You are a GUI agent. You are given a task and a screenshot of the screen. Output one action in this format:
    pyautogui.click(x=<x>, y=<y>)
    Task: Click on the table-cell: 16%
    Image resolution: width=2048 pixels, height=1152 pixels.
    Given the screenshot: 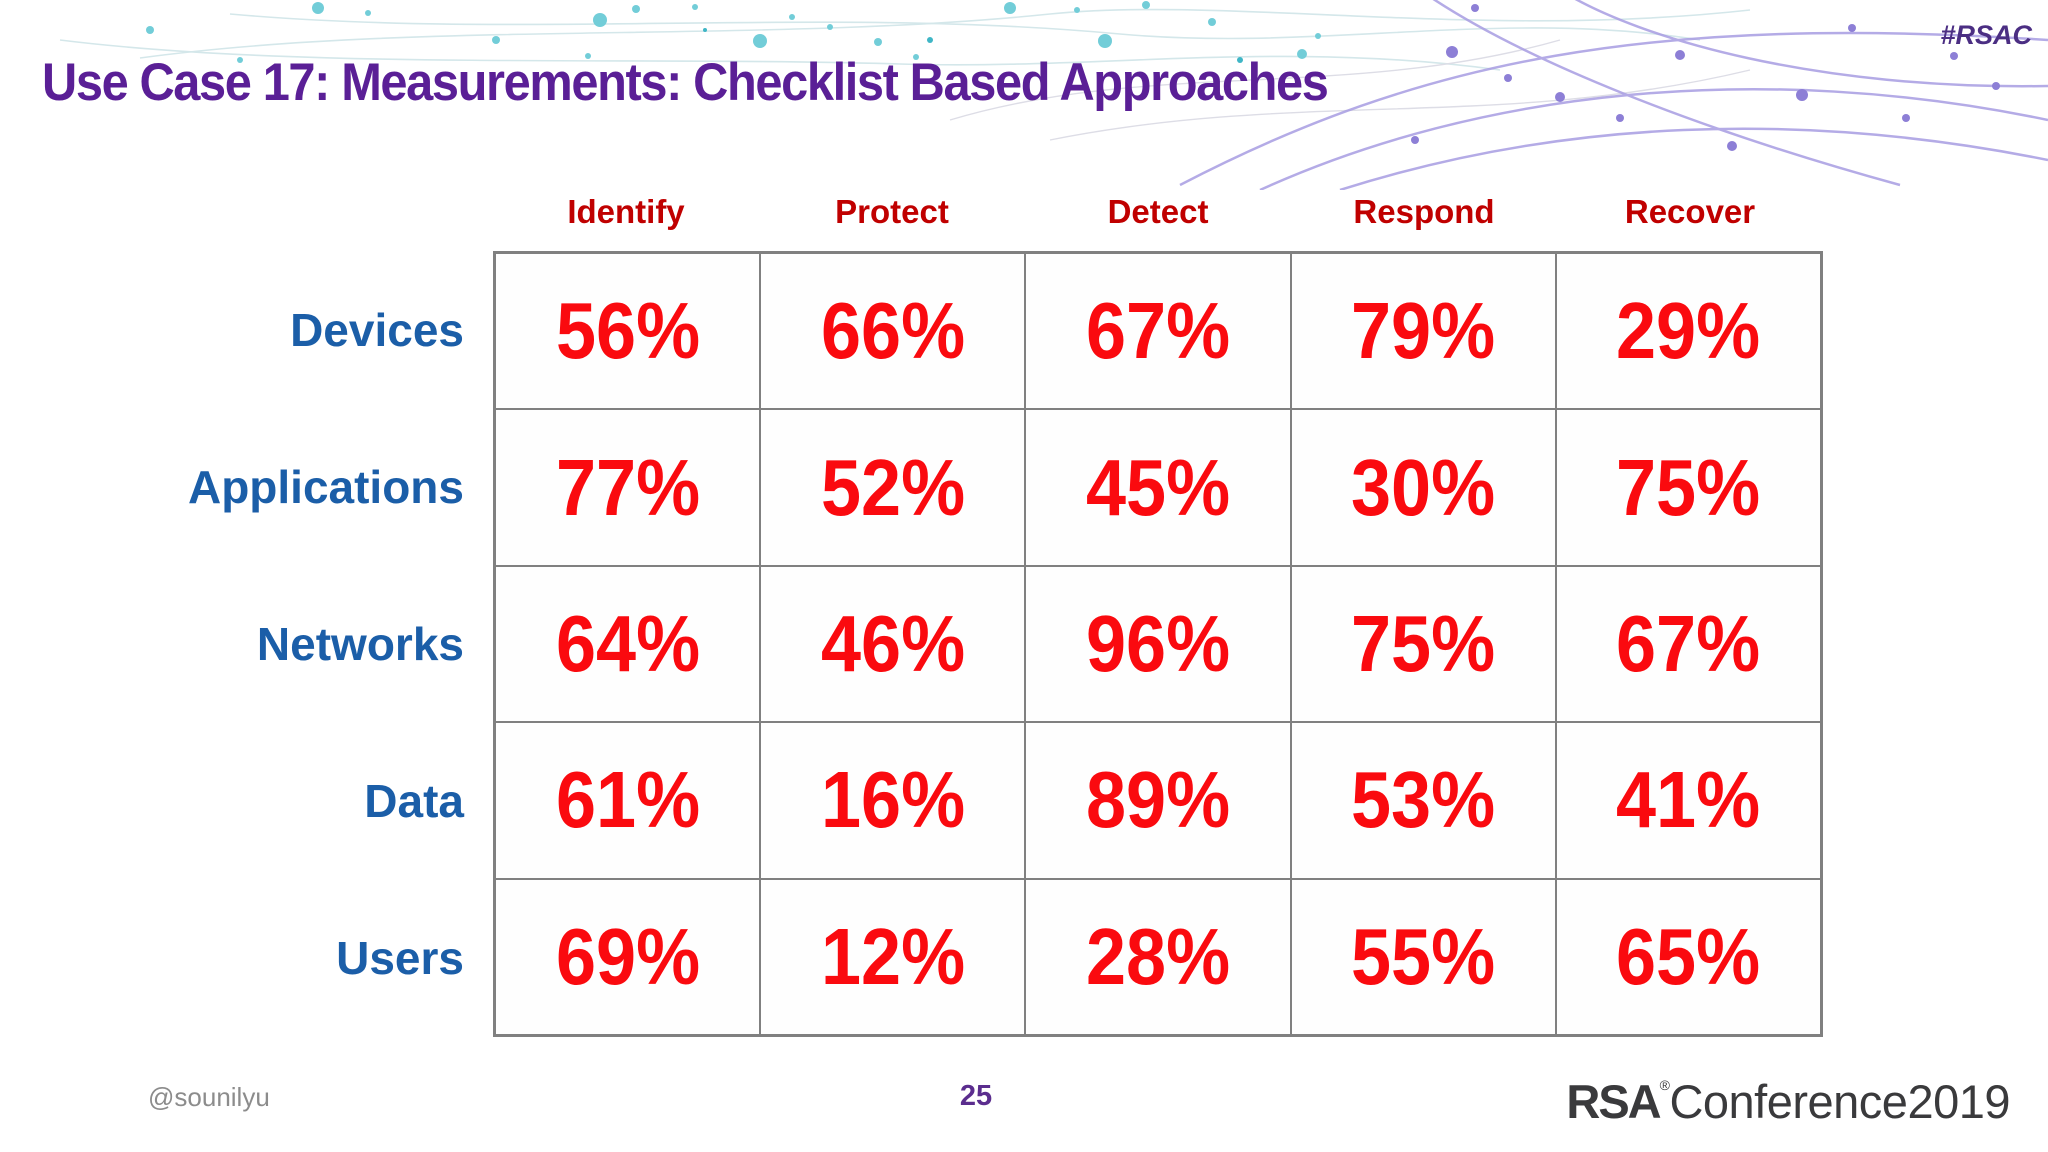 What is the action you would take?
    pyautogui.click(x=893, y=800)
    